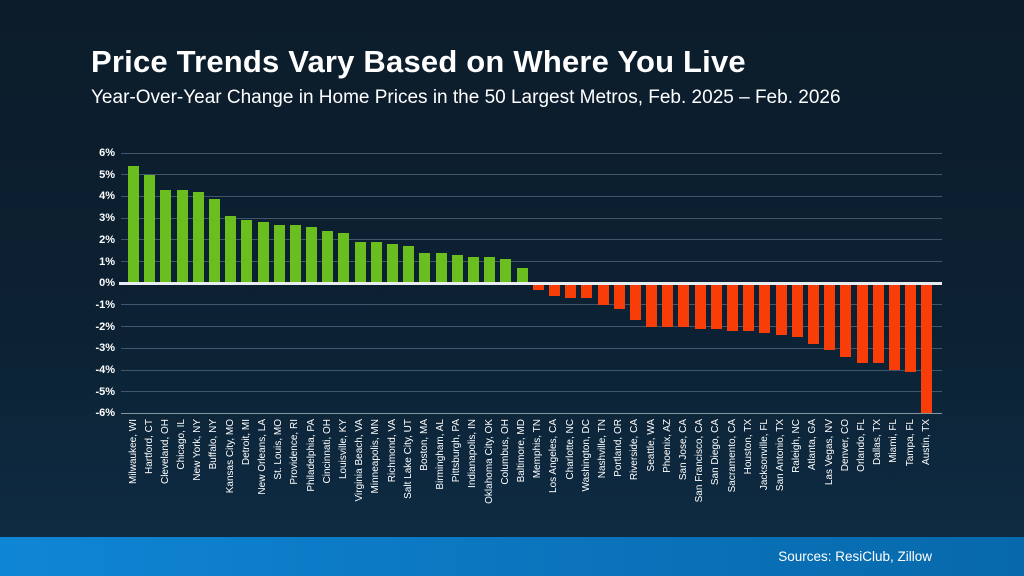  I want to click on x-axis-label: Columbus, OH, so click(505, 452).